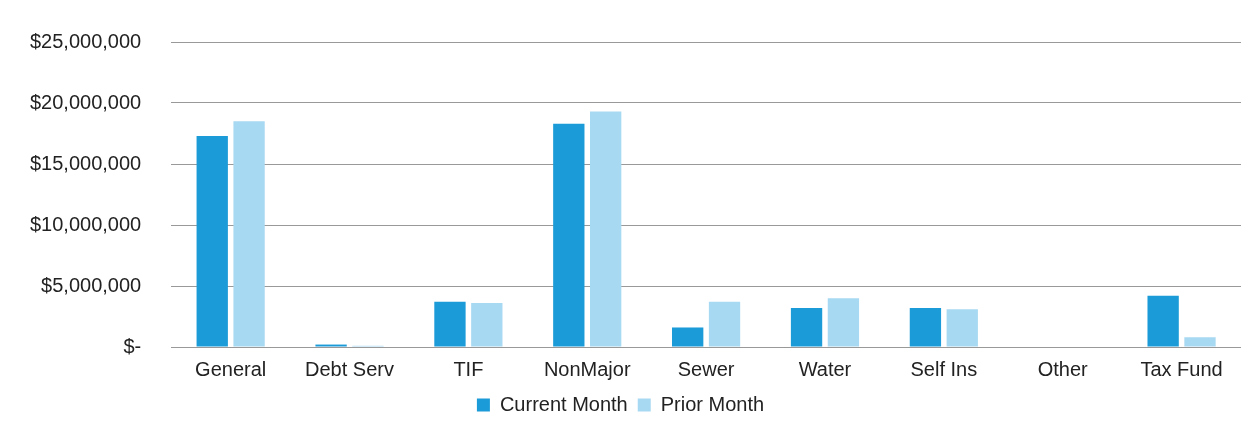 This screenshot has width=1251, height=425. Describe the element at coordinates (85, 40) in the screenshot. I see `y-tick-label: $25,000,000` at that location.